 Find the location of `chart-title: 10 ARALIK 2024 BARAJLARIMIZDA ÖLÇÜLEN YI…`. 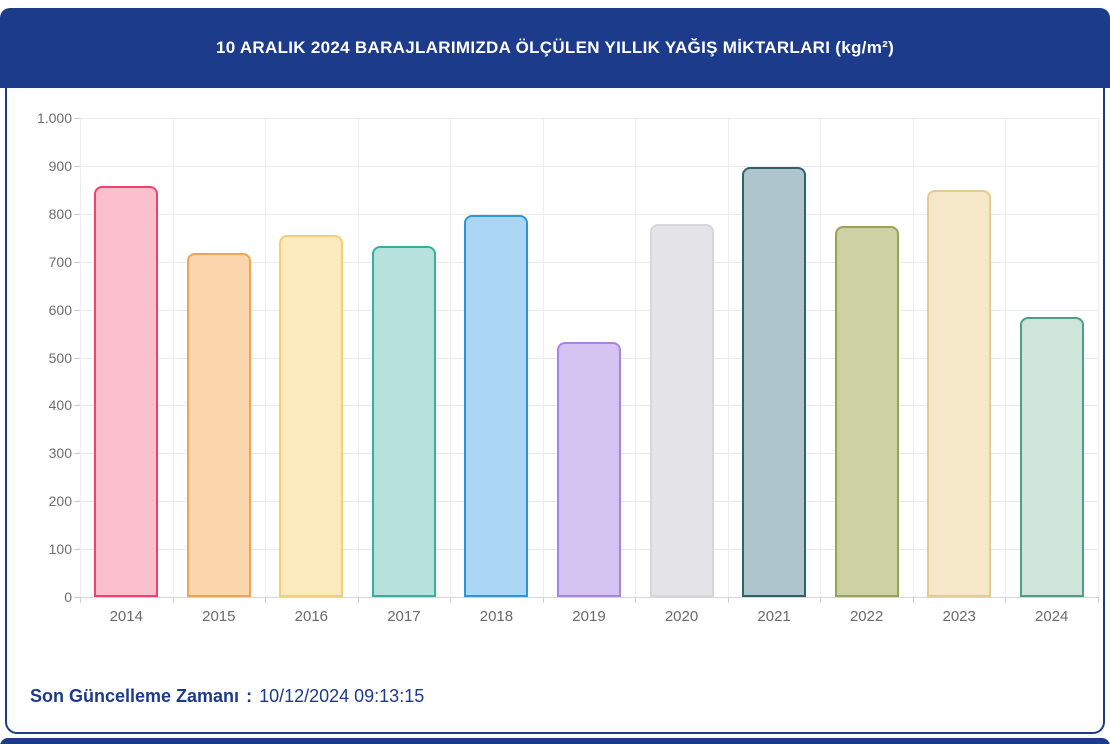

chart-title: 10 ARALIK 2024 BARAJLARIMIZDA ÖLÇÜLEN YI… is located at coordinates (555, 47).